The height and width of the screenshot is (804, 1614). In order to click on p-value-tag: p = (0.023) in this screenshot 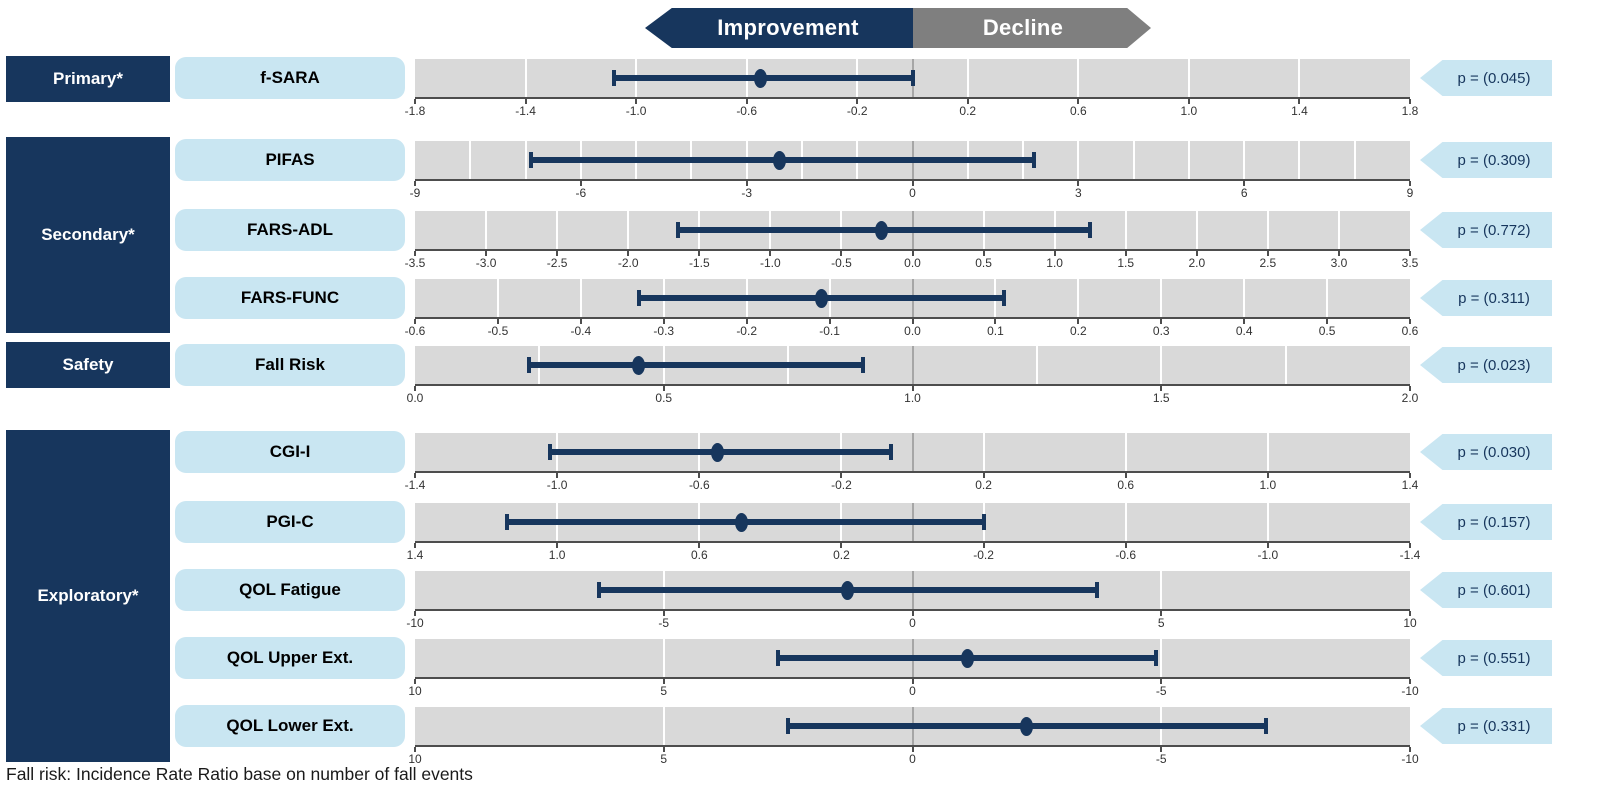, I will do `click(1486, 365)`.